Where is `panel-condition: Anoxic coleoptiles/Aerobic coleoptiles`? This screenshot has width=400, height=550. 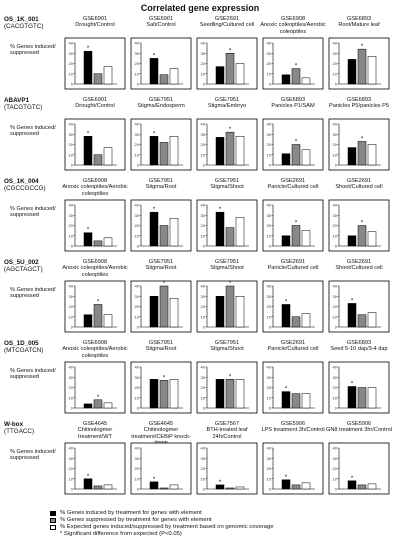
panel-condition: Anoxic coleoptiles/Aerobic coleoptiles is located at coordinates (95, 271).